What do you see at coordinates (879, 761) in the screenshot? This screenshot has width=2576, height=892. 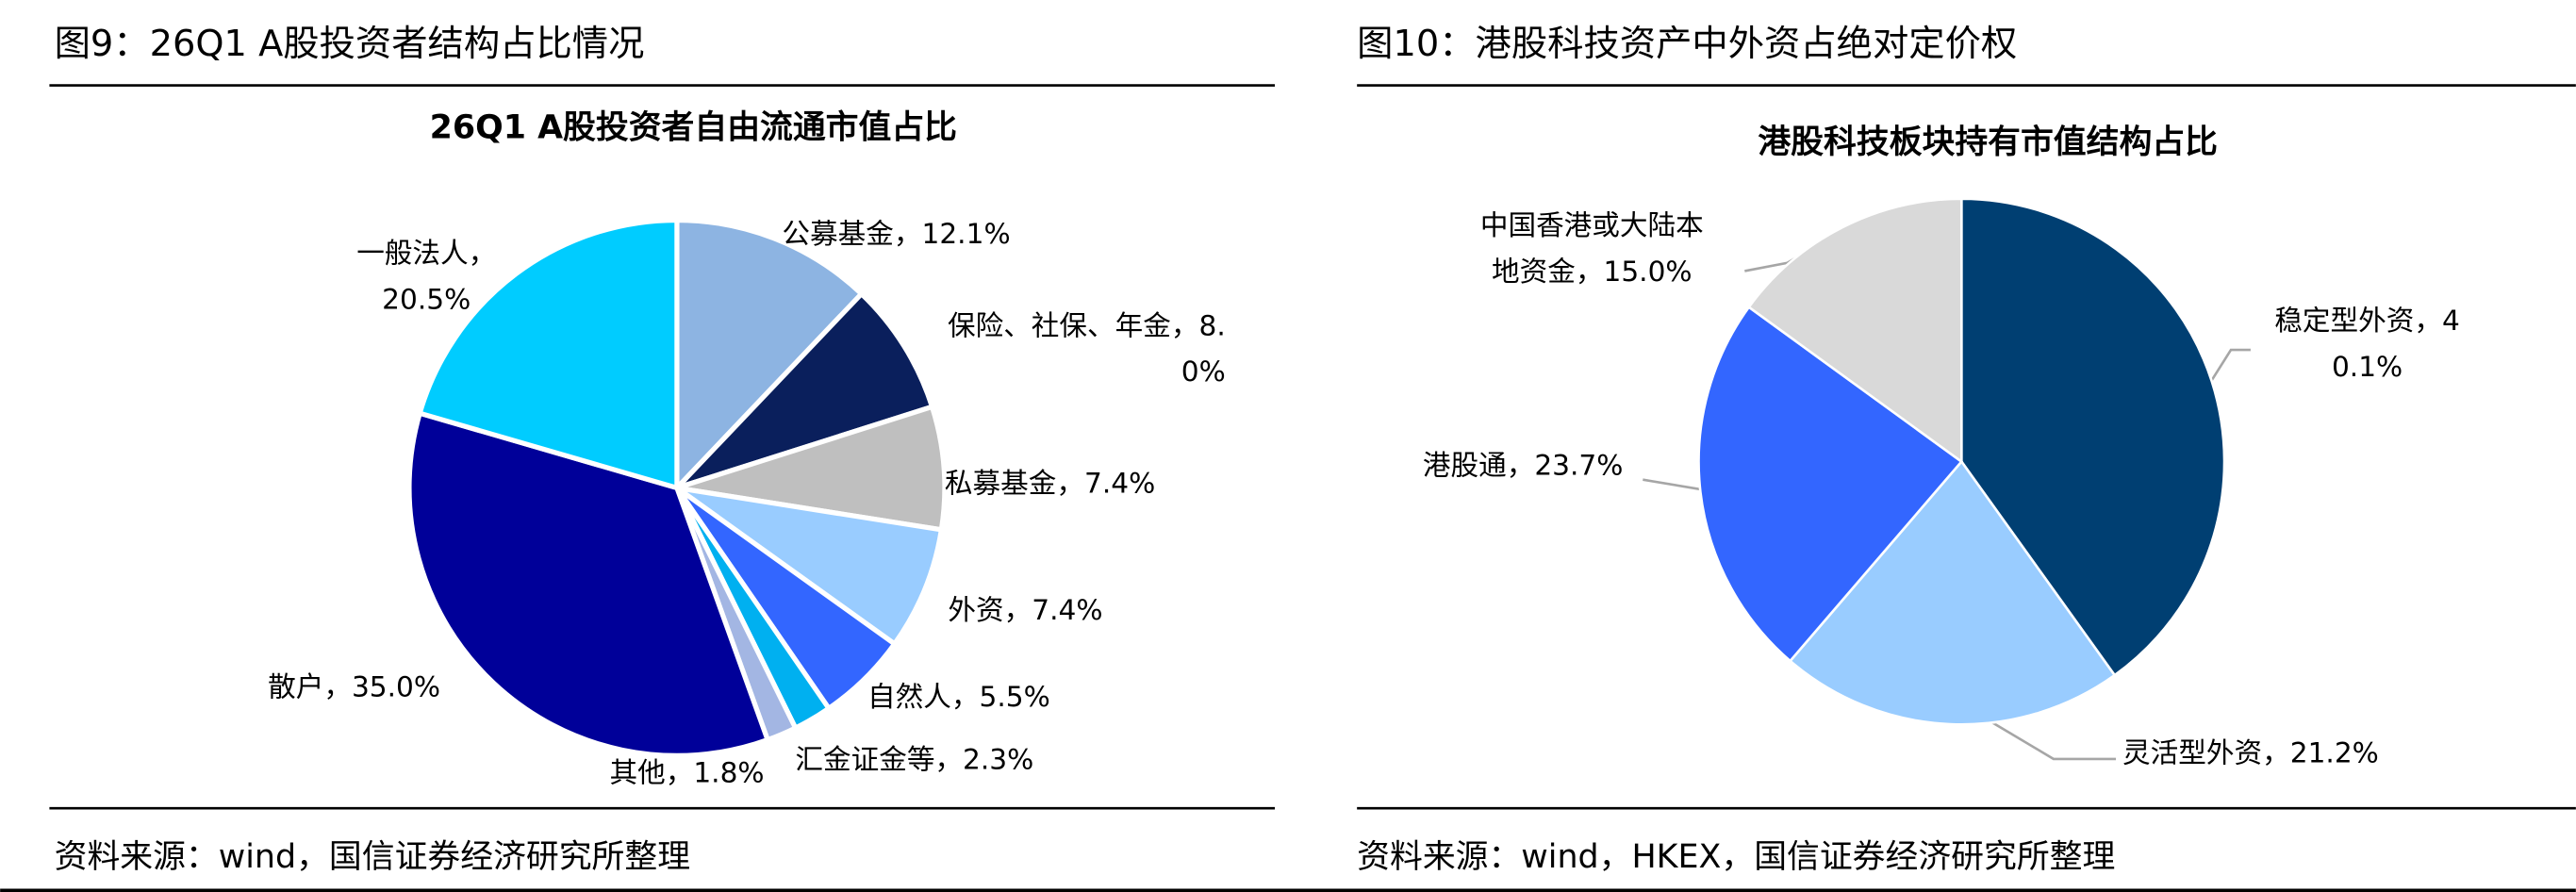 I see `slice-category: 汇金证金等，` at bounding box center [879, 761].